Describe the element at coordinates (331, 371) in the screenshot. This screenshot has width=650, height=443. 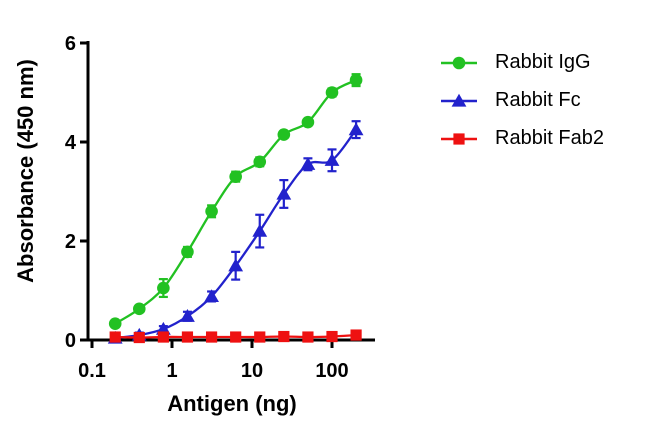
I see `x-tick-label: 100` at that location.